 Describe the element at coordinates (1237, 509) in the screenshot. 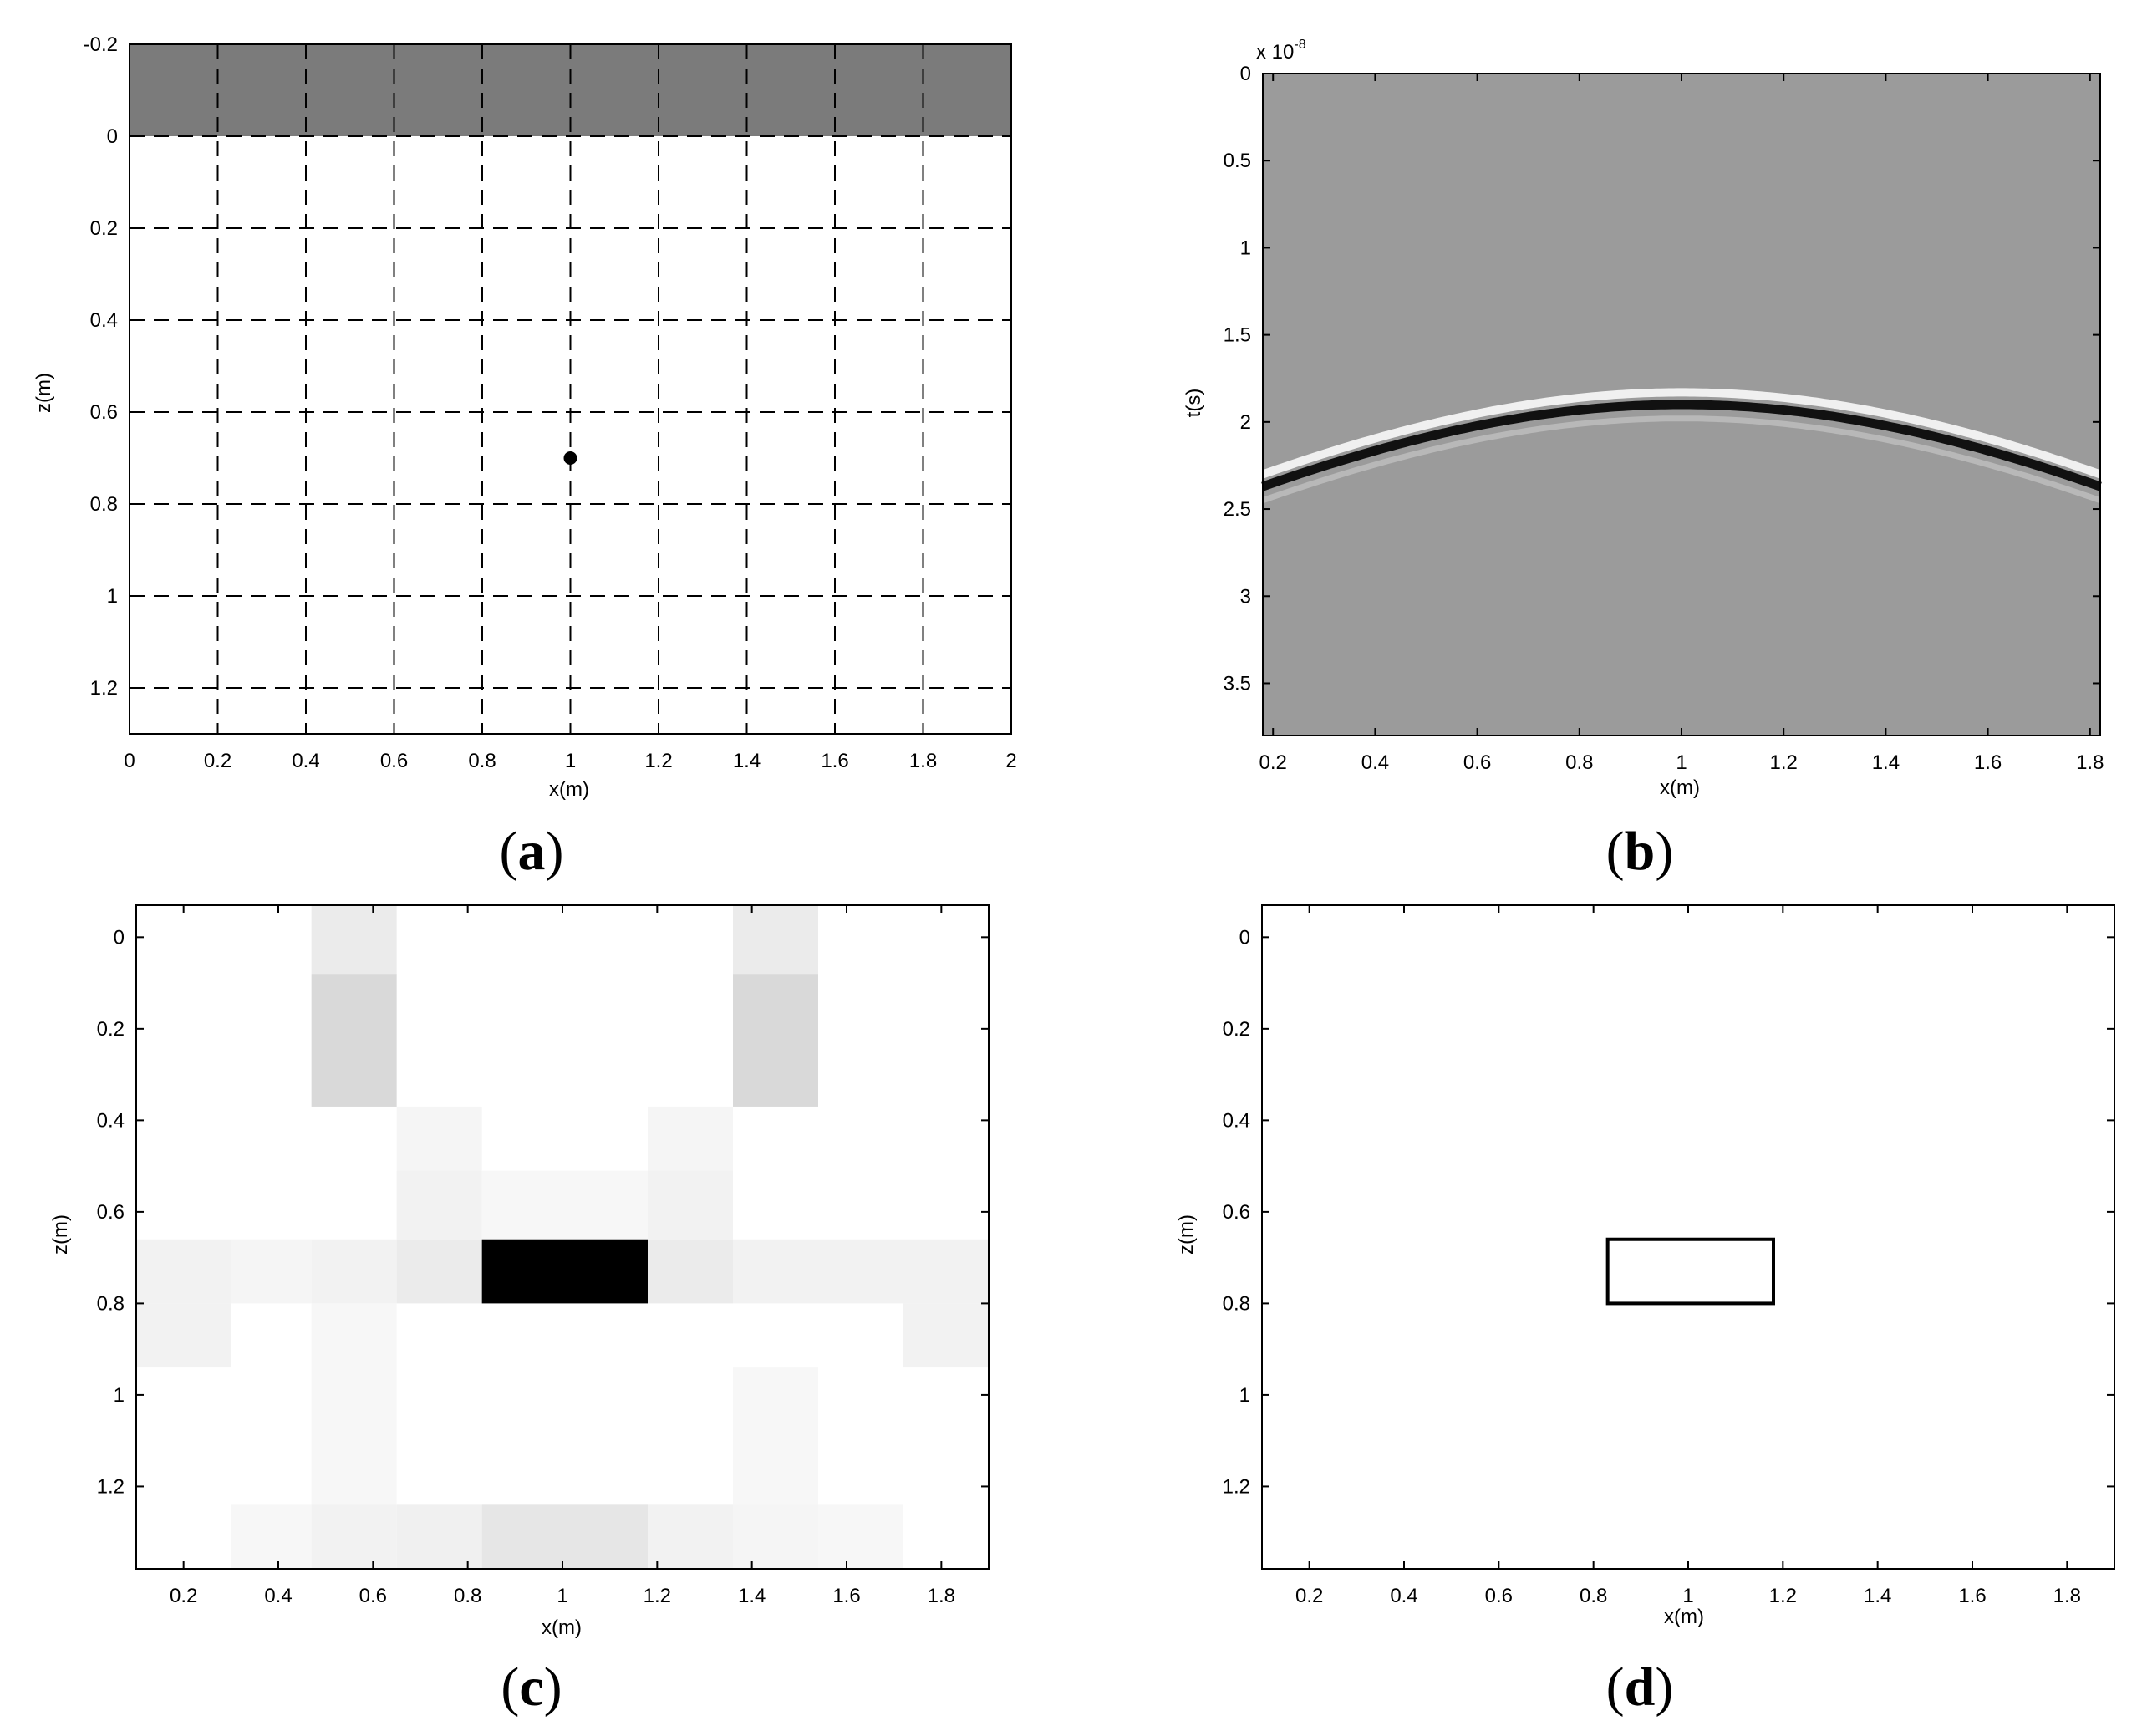

I see `y-tick-label: 2.5` at that location.